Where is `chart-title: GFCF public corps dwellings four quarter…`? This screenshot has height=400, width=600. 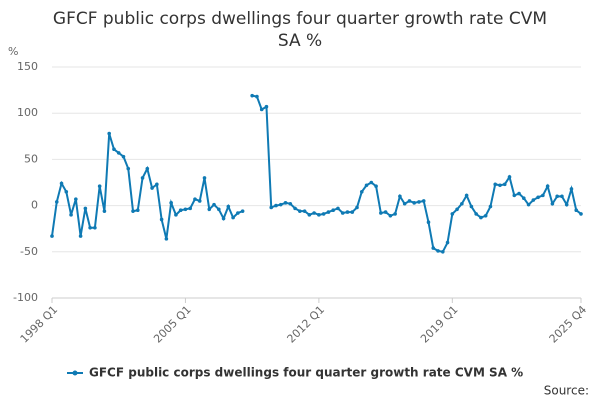 chart-title: GFCF public corps dwellings four quarter… is located at coordinates (300, 30).